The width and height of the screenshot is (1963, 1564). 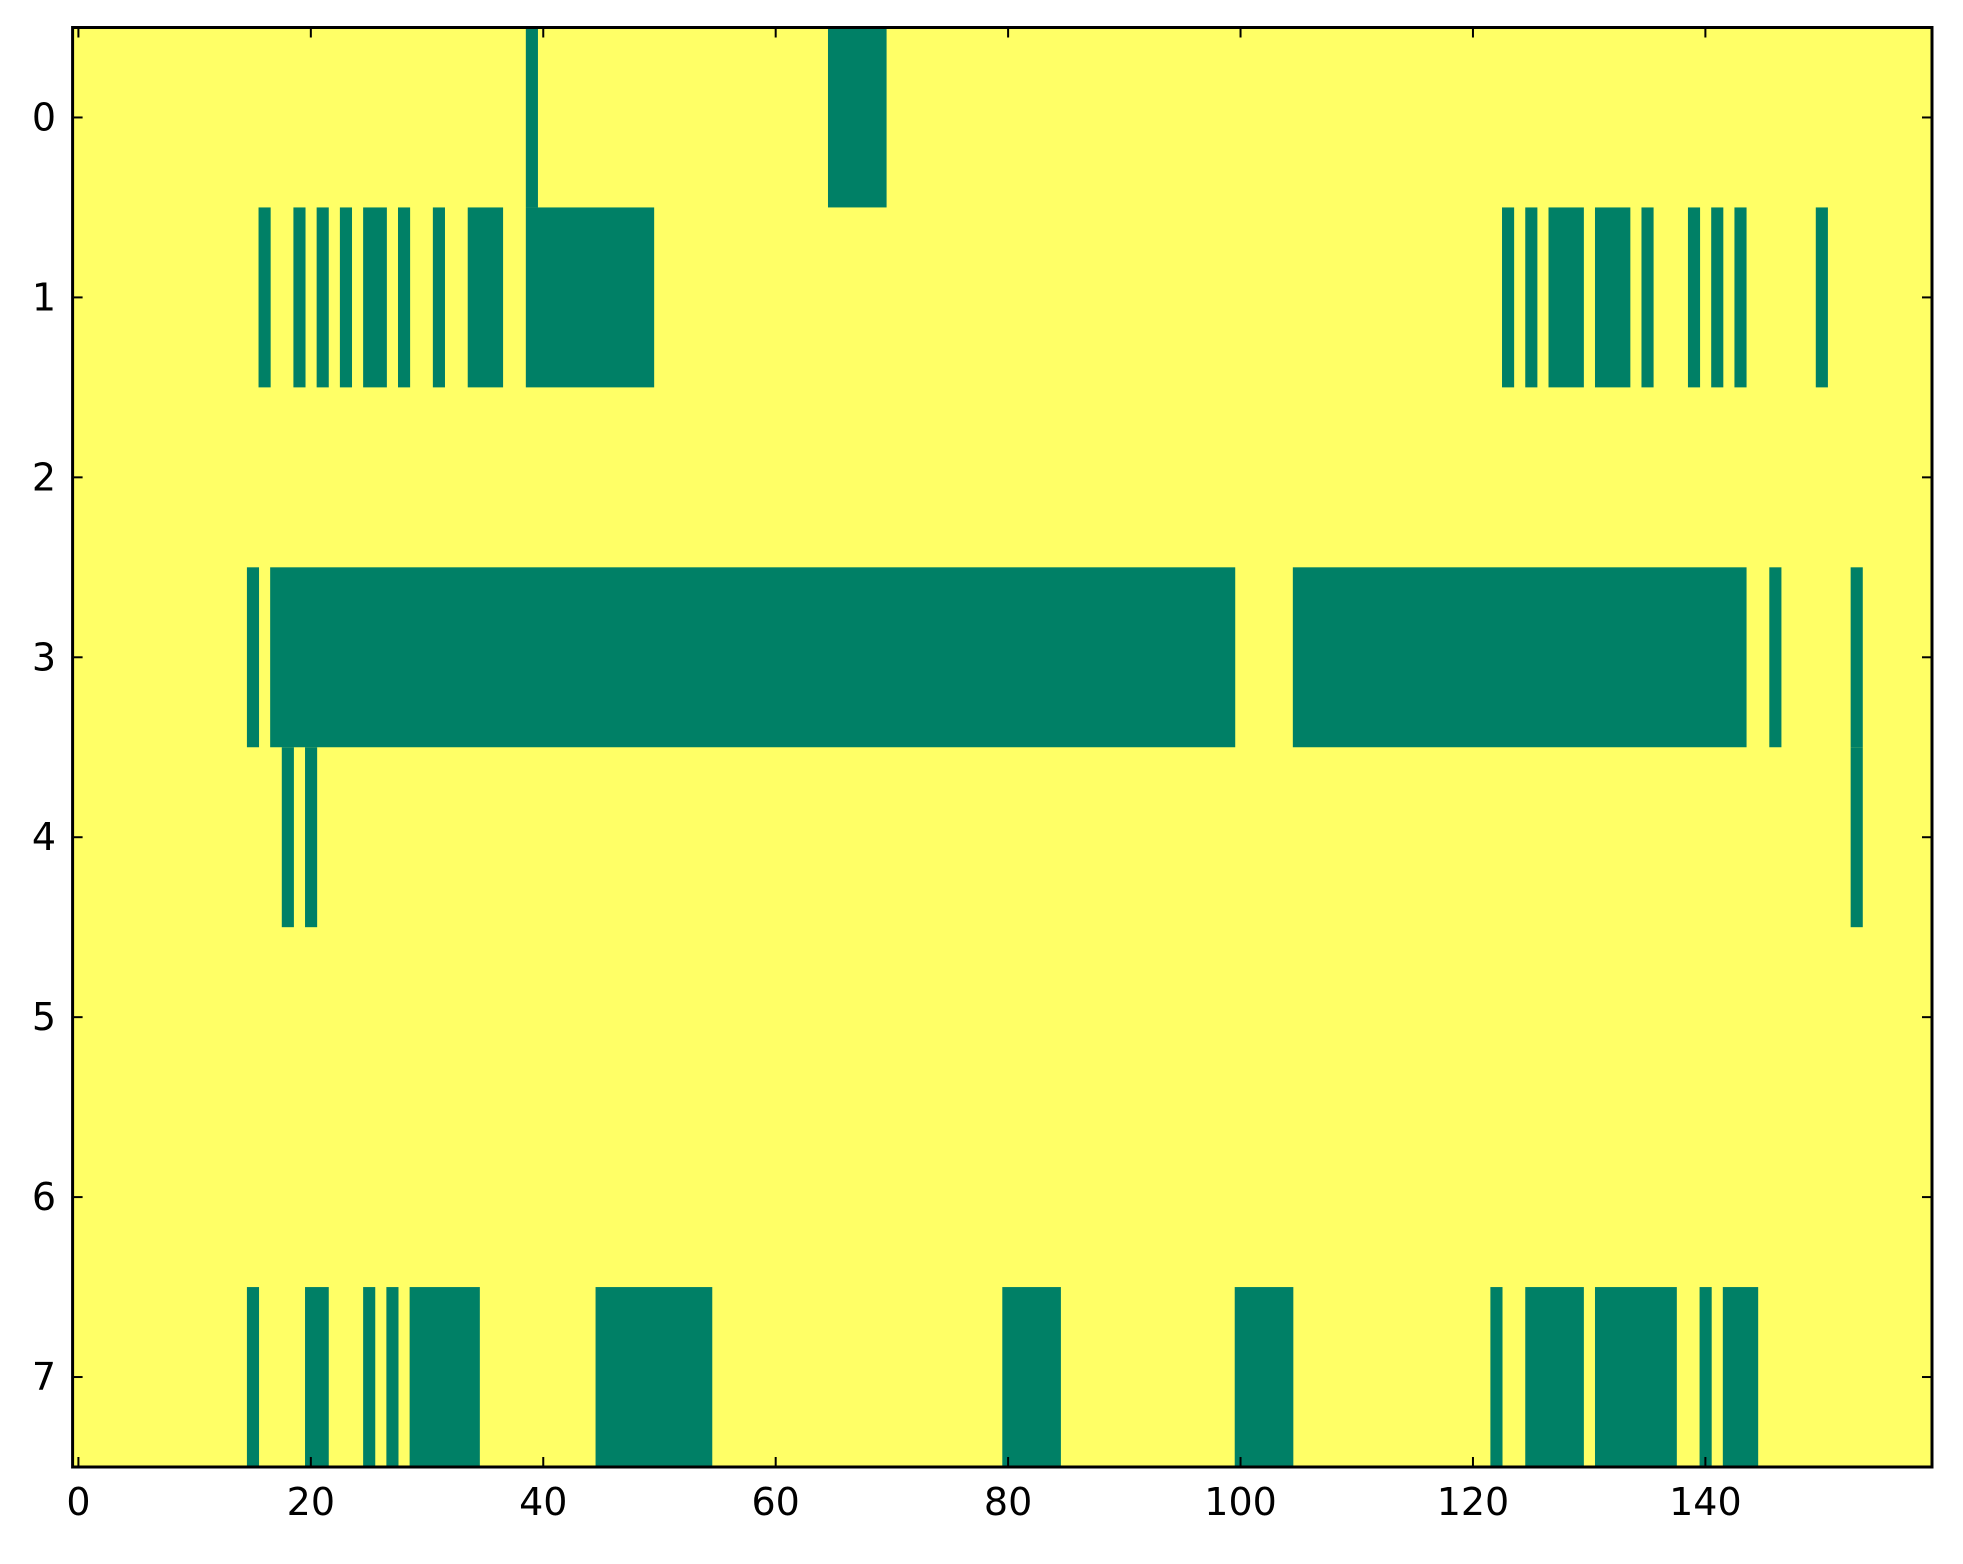 I want to click on x-tick-label: 20, so click(x=311, y=1502).